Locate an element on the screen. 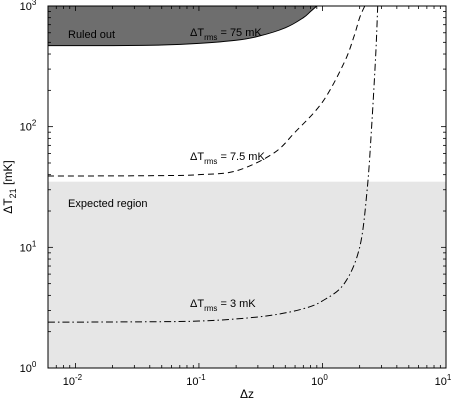 This screenshot has height=406, width=460. y-axis-label-unit: [mK] is located at coordinates (8, 174).